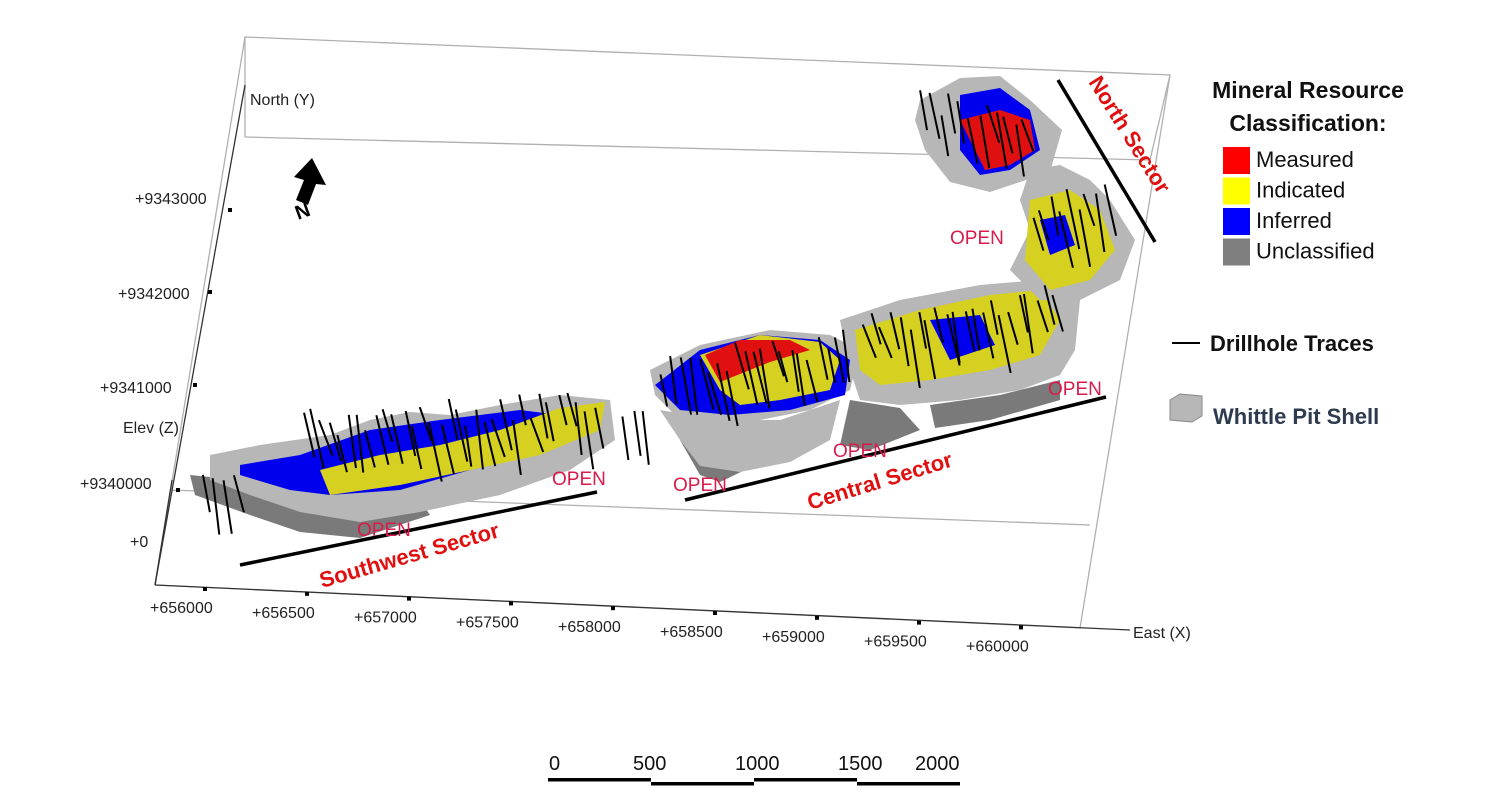  Describe the element at coordinates (385, 618) in the screenshot. I see `east-tick-label: +657000` at that location.